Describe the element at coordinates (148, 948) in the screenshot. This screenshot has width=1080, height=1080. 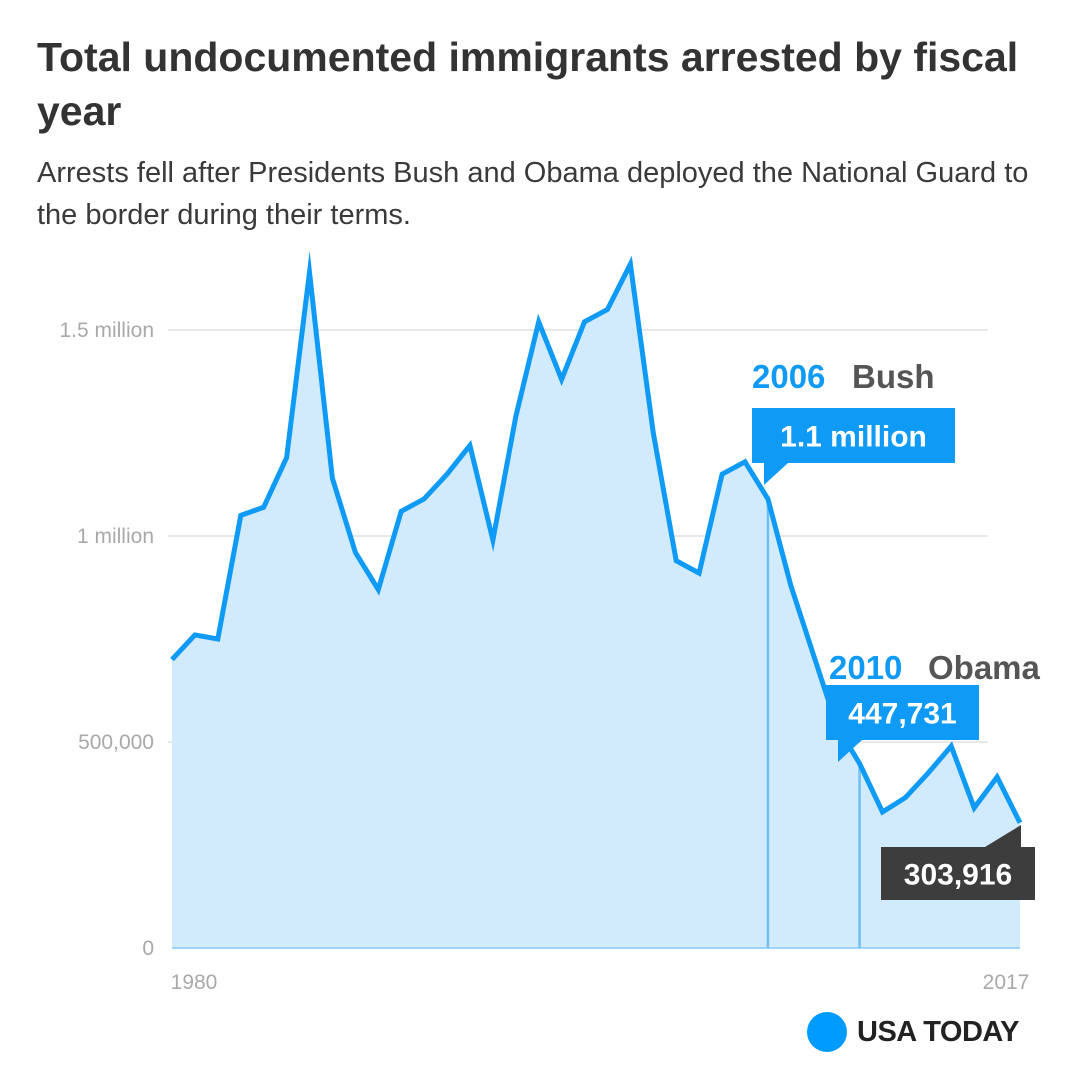
I see `y-tick-label: 0` at that location.